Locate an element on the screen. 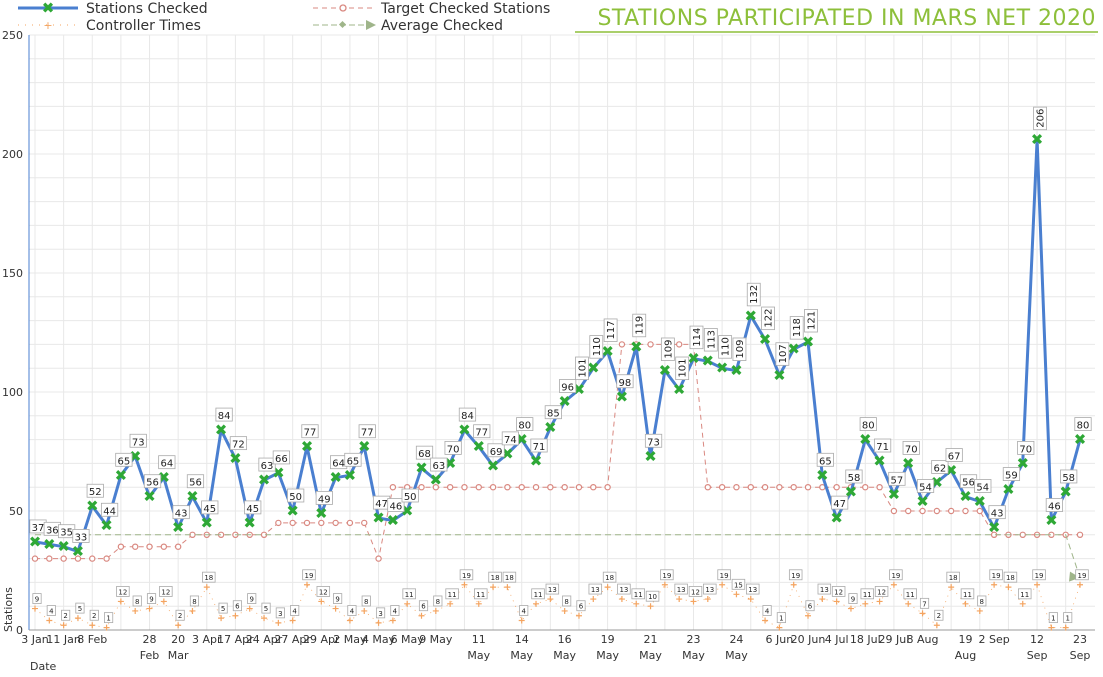 The image size is (1103, 677). controller-data-label-text: 13 is located at coordinates (709, 590).